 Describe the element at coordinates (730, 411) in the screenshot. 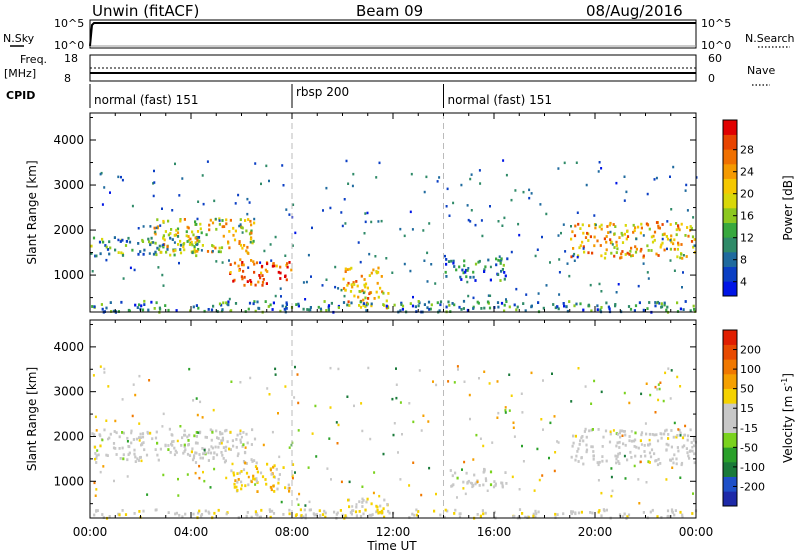

I see `colorbar-segment` at that location.